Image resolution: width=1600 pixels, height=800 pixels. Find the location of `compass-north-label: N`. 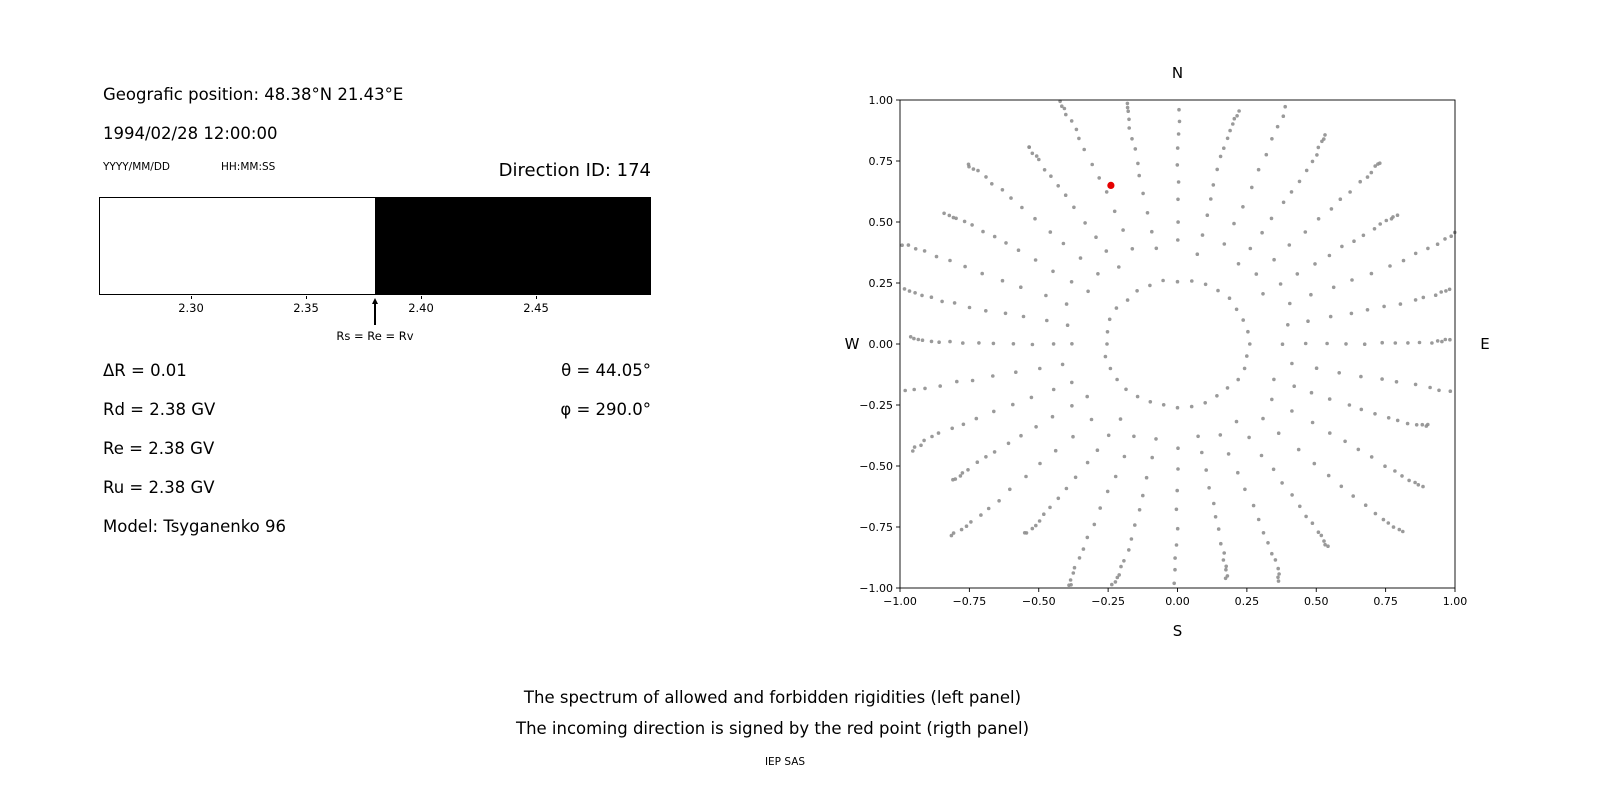

compass-north-label: N is located at coordinates (1177, 73).